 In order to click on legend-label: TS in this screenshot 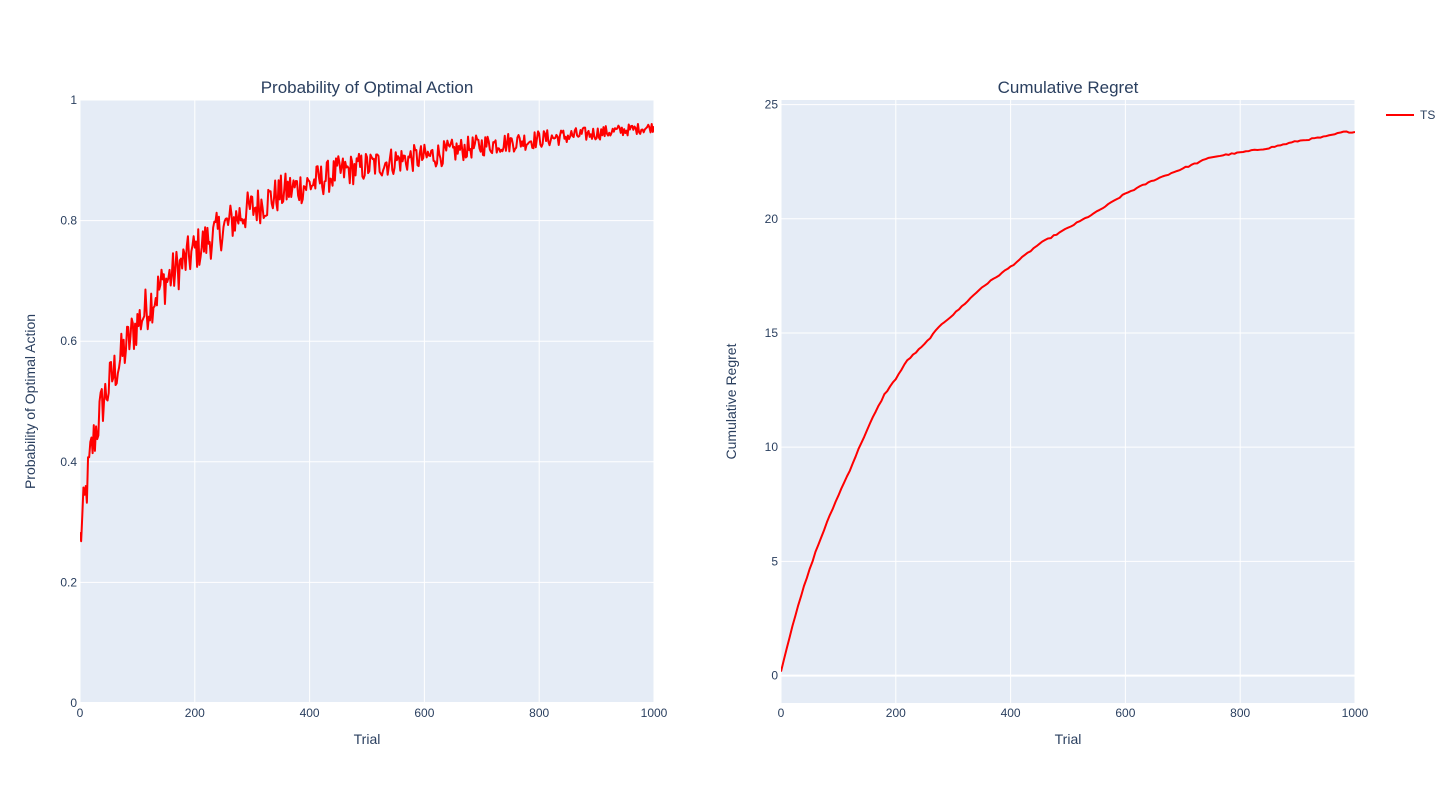, I will do `click(1427, 115)`.